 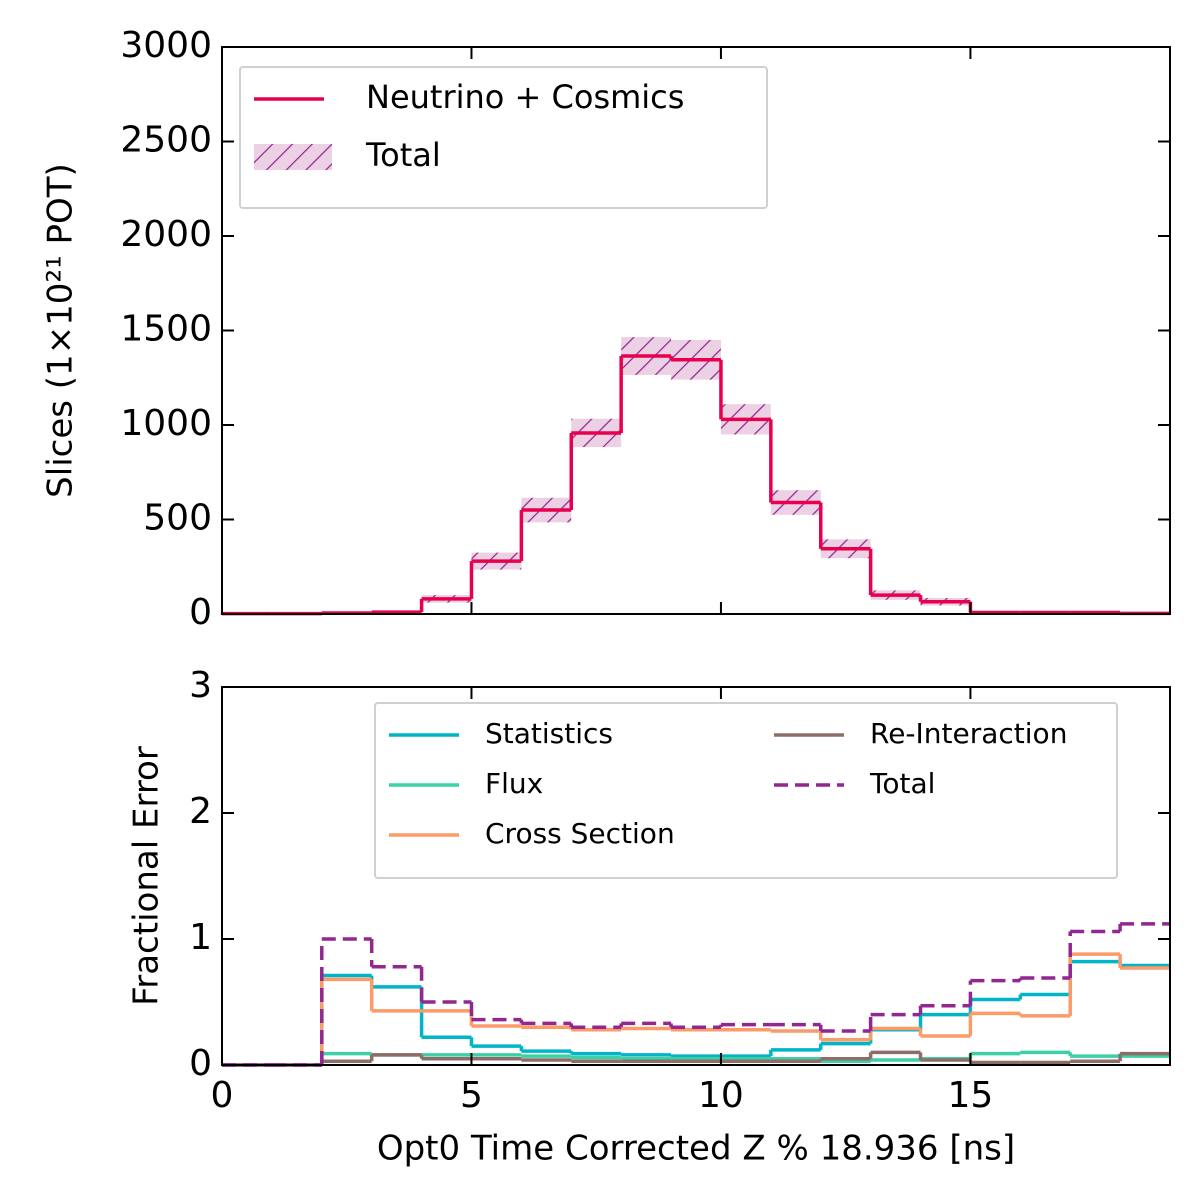 I want to click on legend-label: Flux, so click(x=514, y=783).